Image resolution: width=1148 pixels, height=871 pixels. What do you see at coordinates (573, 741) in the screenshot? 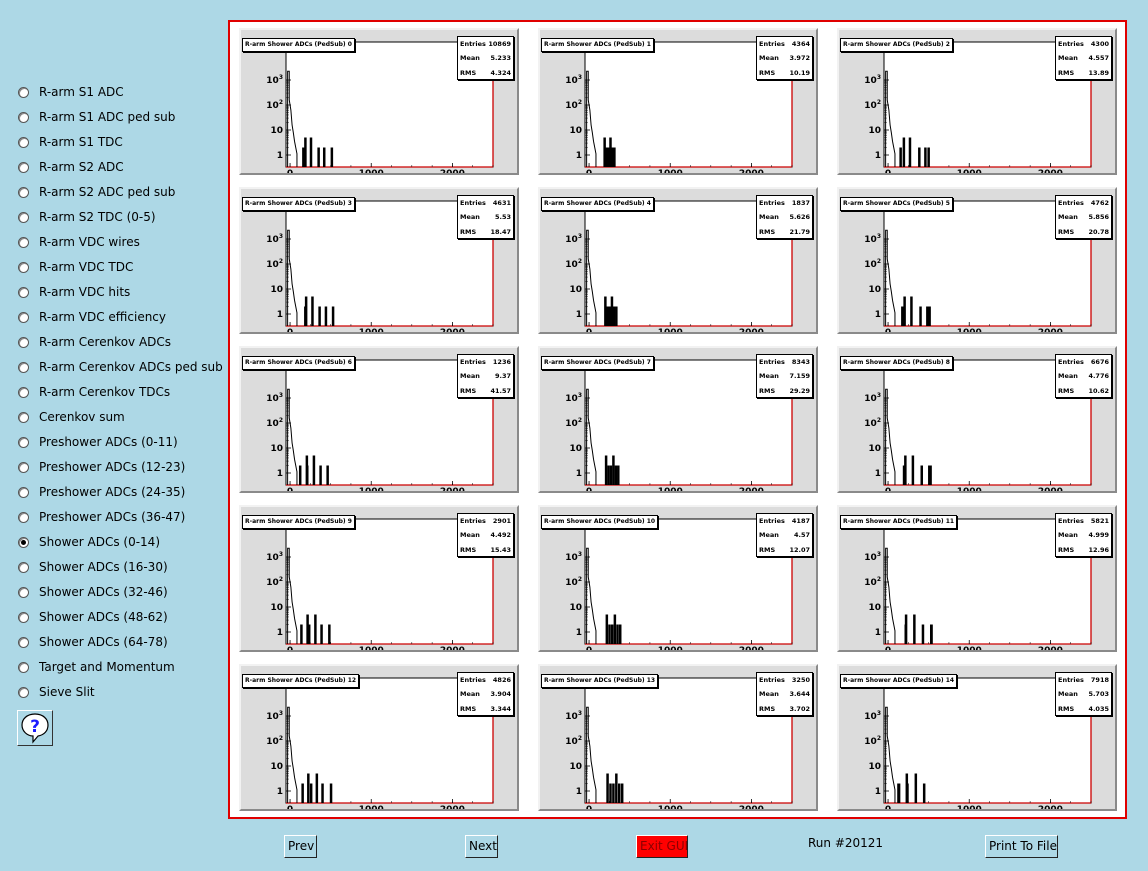
I see `y-tick-label: 102` at bounding box center [573, 741].